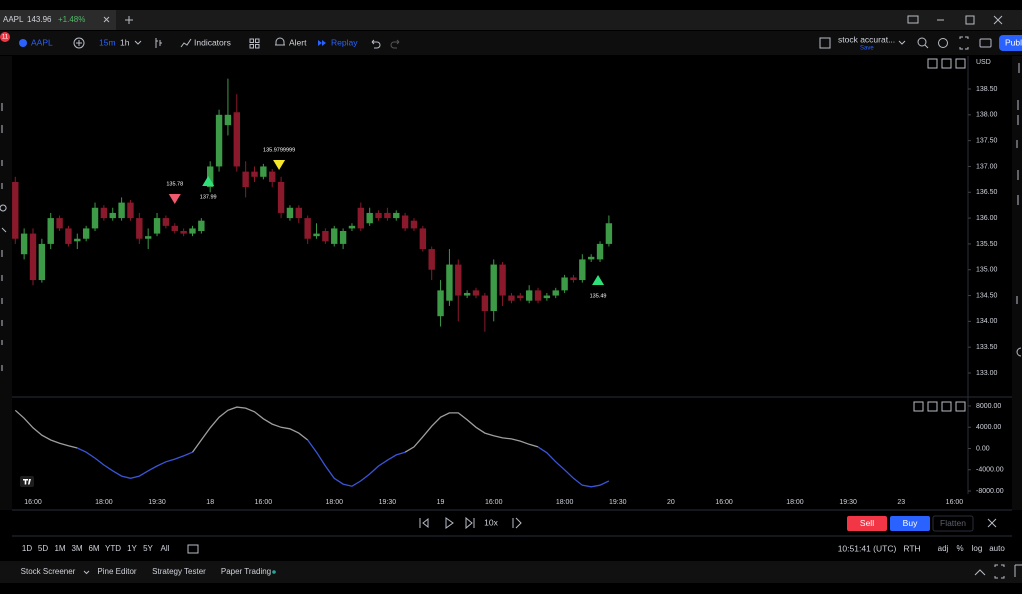 This screenshot has height=594, width=1022. I want to click on alert-icon, so click(280, 41).